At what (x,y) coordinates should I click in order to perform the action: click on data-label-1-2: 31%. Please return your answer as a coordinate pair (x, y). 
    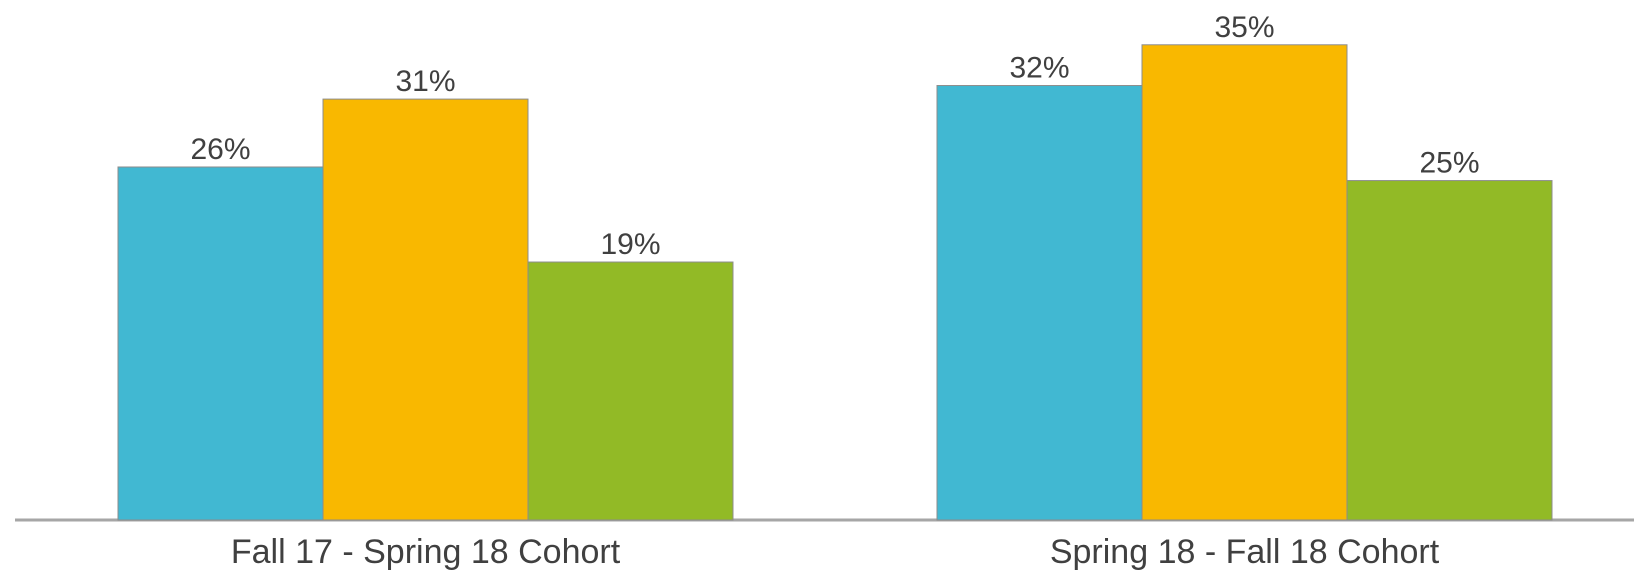
    Looking at the image, I should click on (425, 81).